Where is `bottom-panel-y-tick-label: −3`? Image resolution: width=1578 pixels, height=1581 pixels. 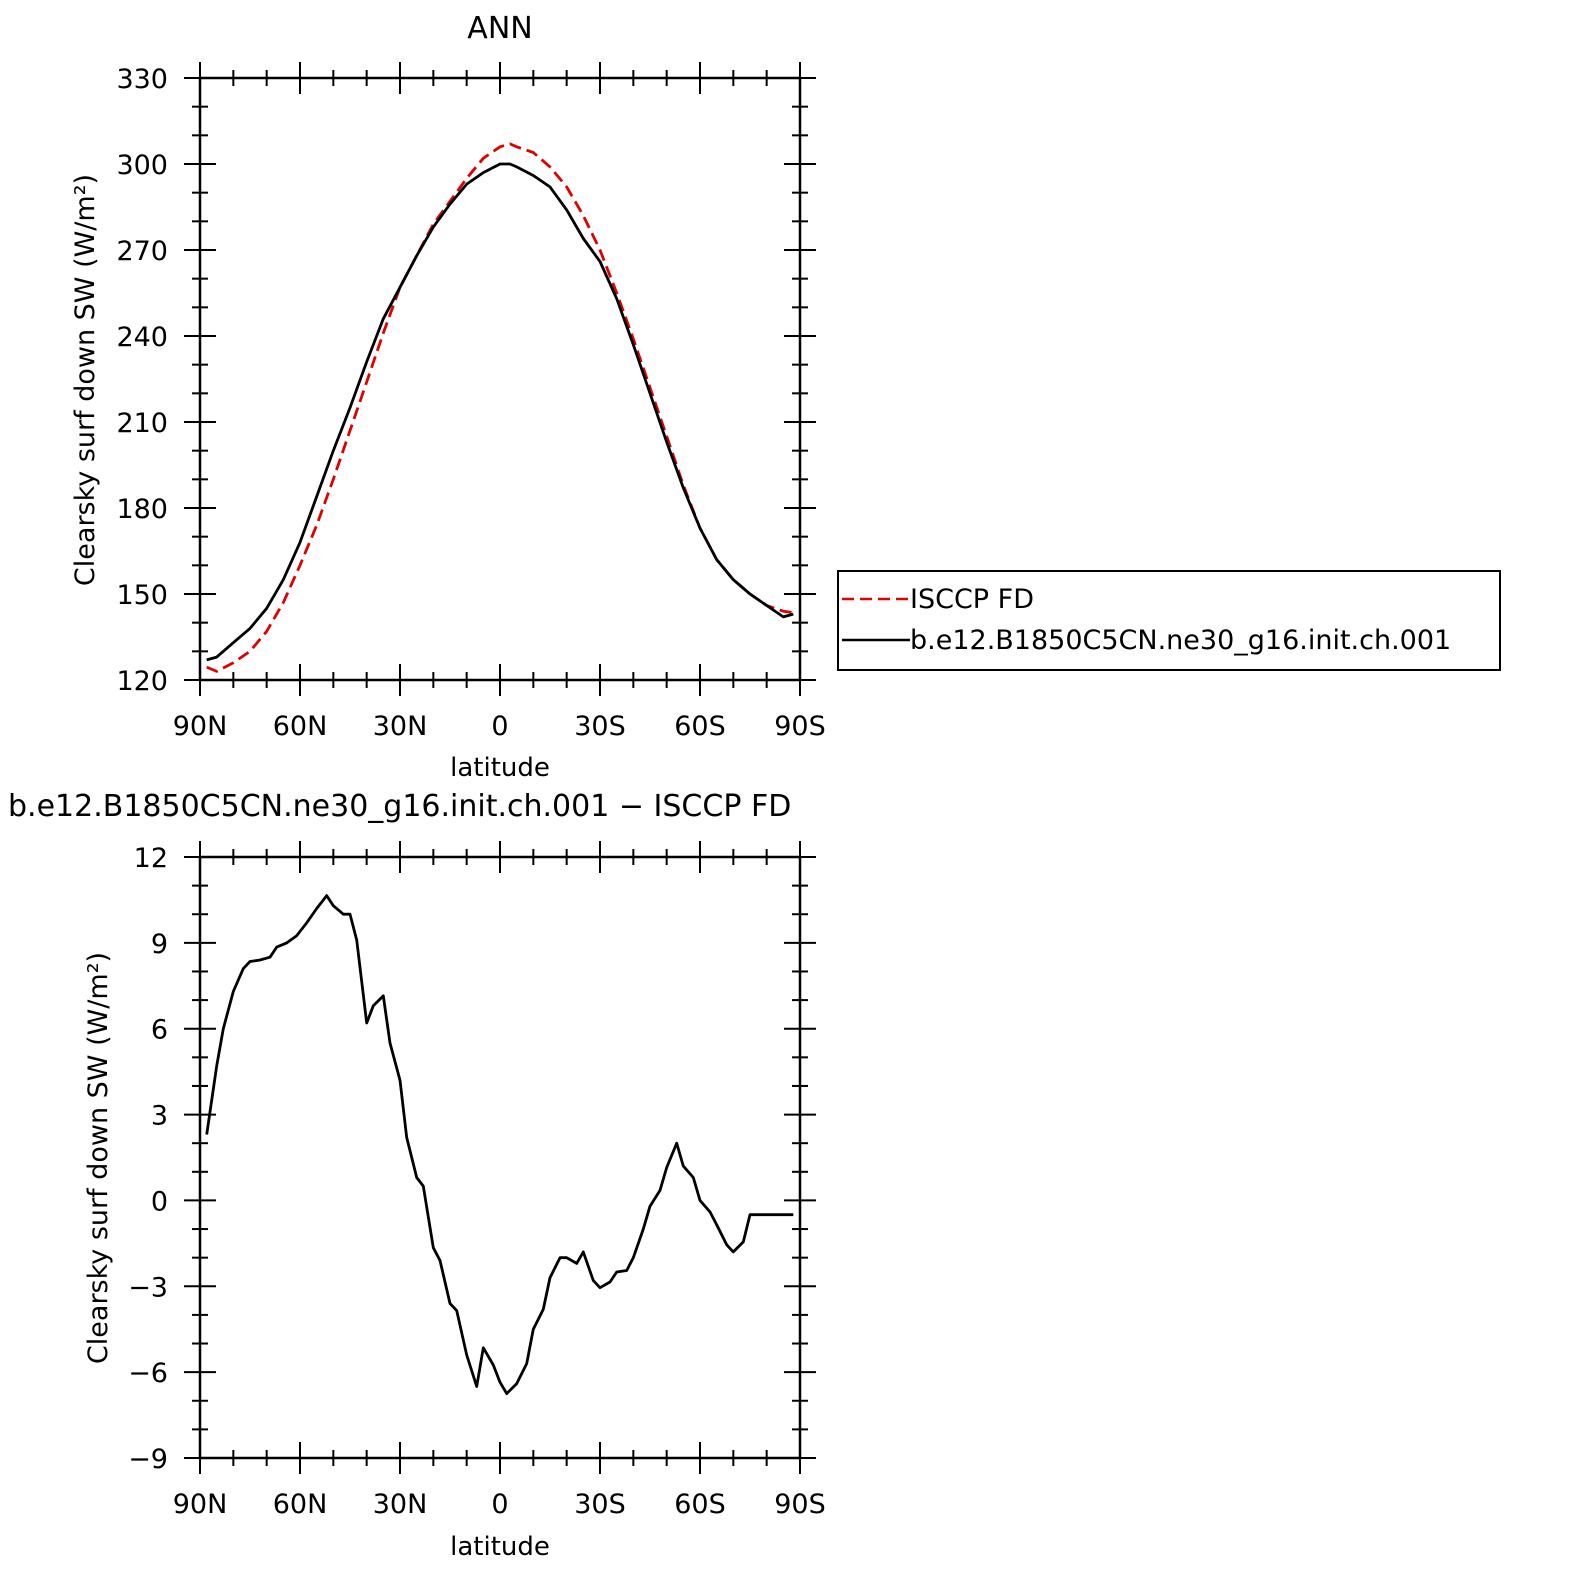
bottom-panel-y-tick-label: −3 is located at coordinates (148, 1287).